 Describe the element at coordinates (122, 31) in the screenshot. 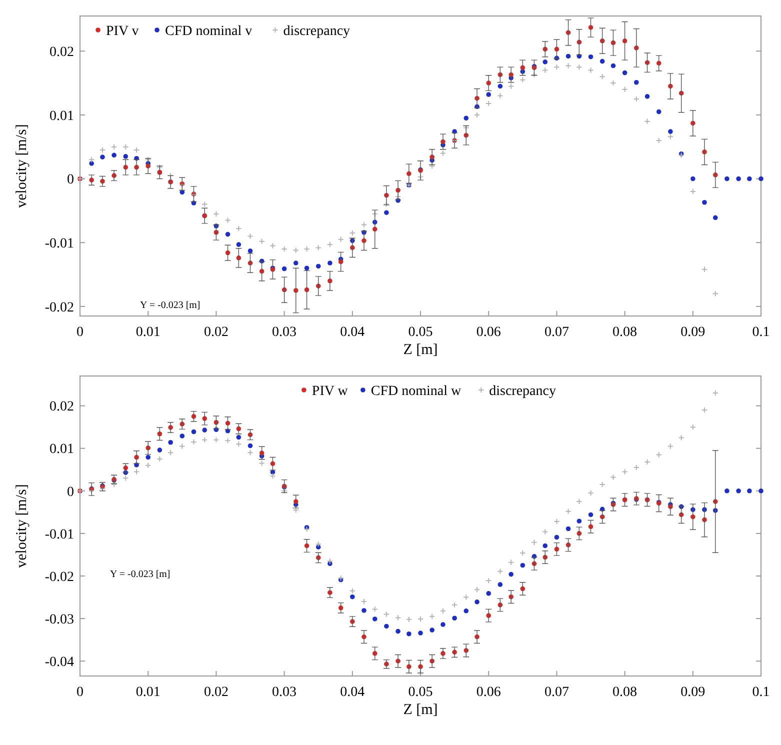

I see `legend-label: PIV v` at that location.